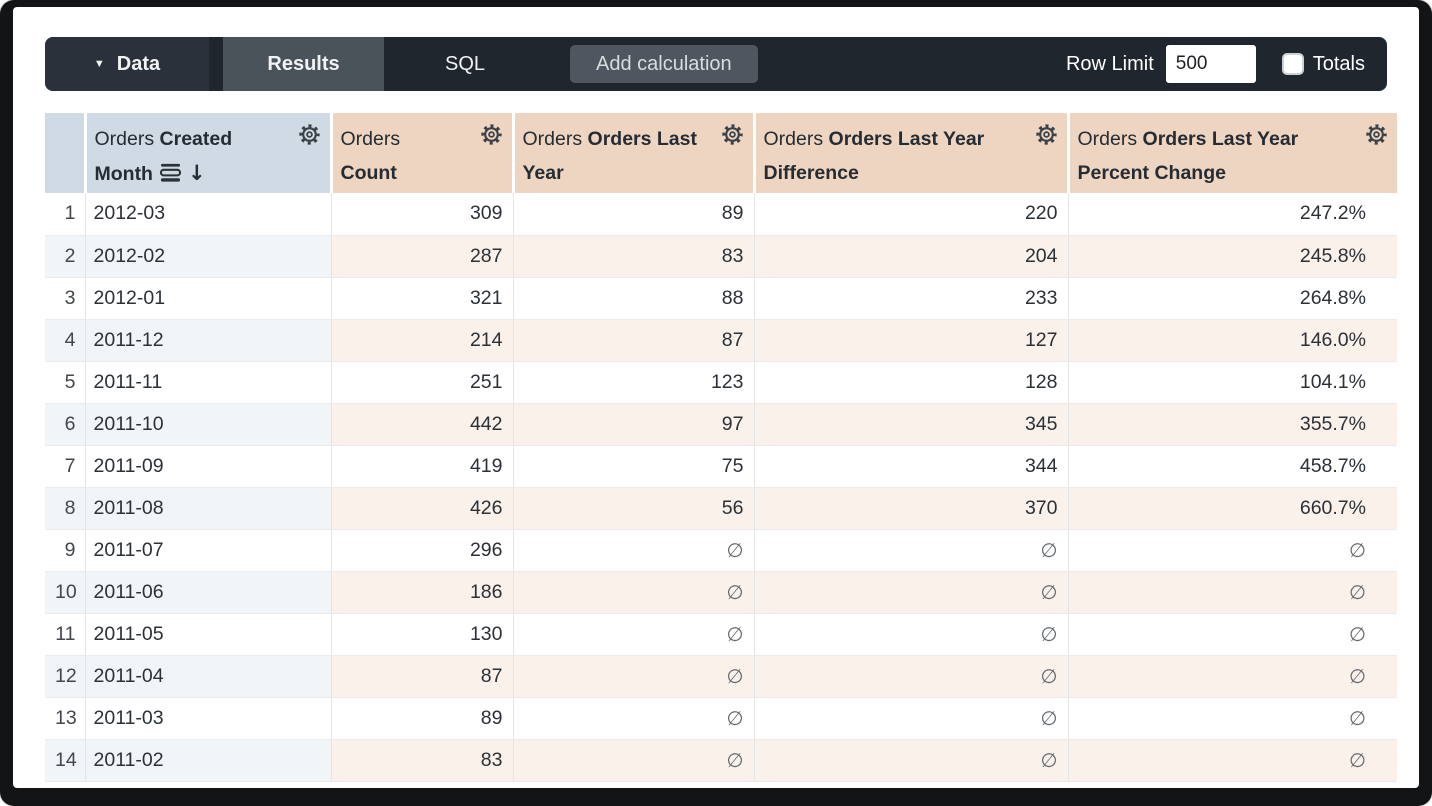 The width and height of the screenshot is (1432, 806). What do you see at coordinates (634, 424) in the screenshot?
I see `measure-cell: 97` at bounding box center [634, 424].